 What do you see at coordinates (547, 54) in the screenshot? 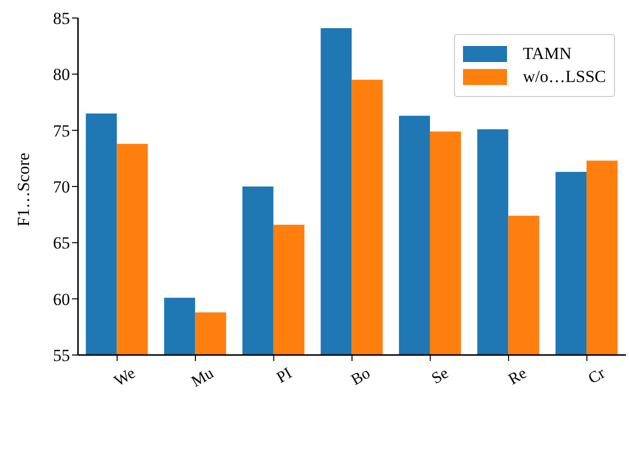
I see `legend-label: TAMN` at bounding box center [547, 54].